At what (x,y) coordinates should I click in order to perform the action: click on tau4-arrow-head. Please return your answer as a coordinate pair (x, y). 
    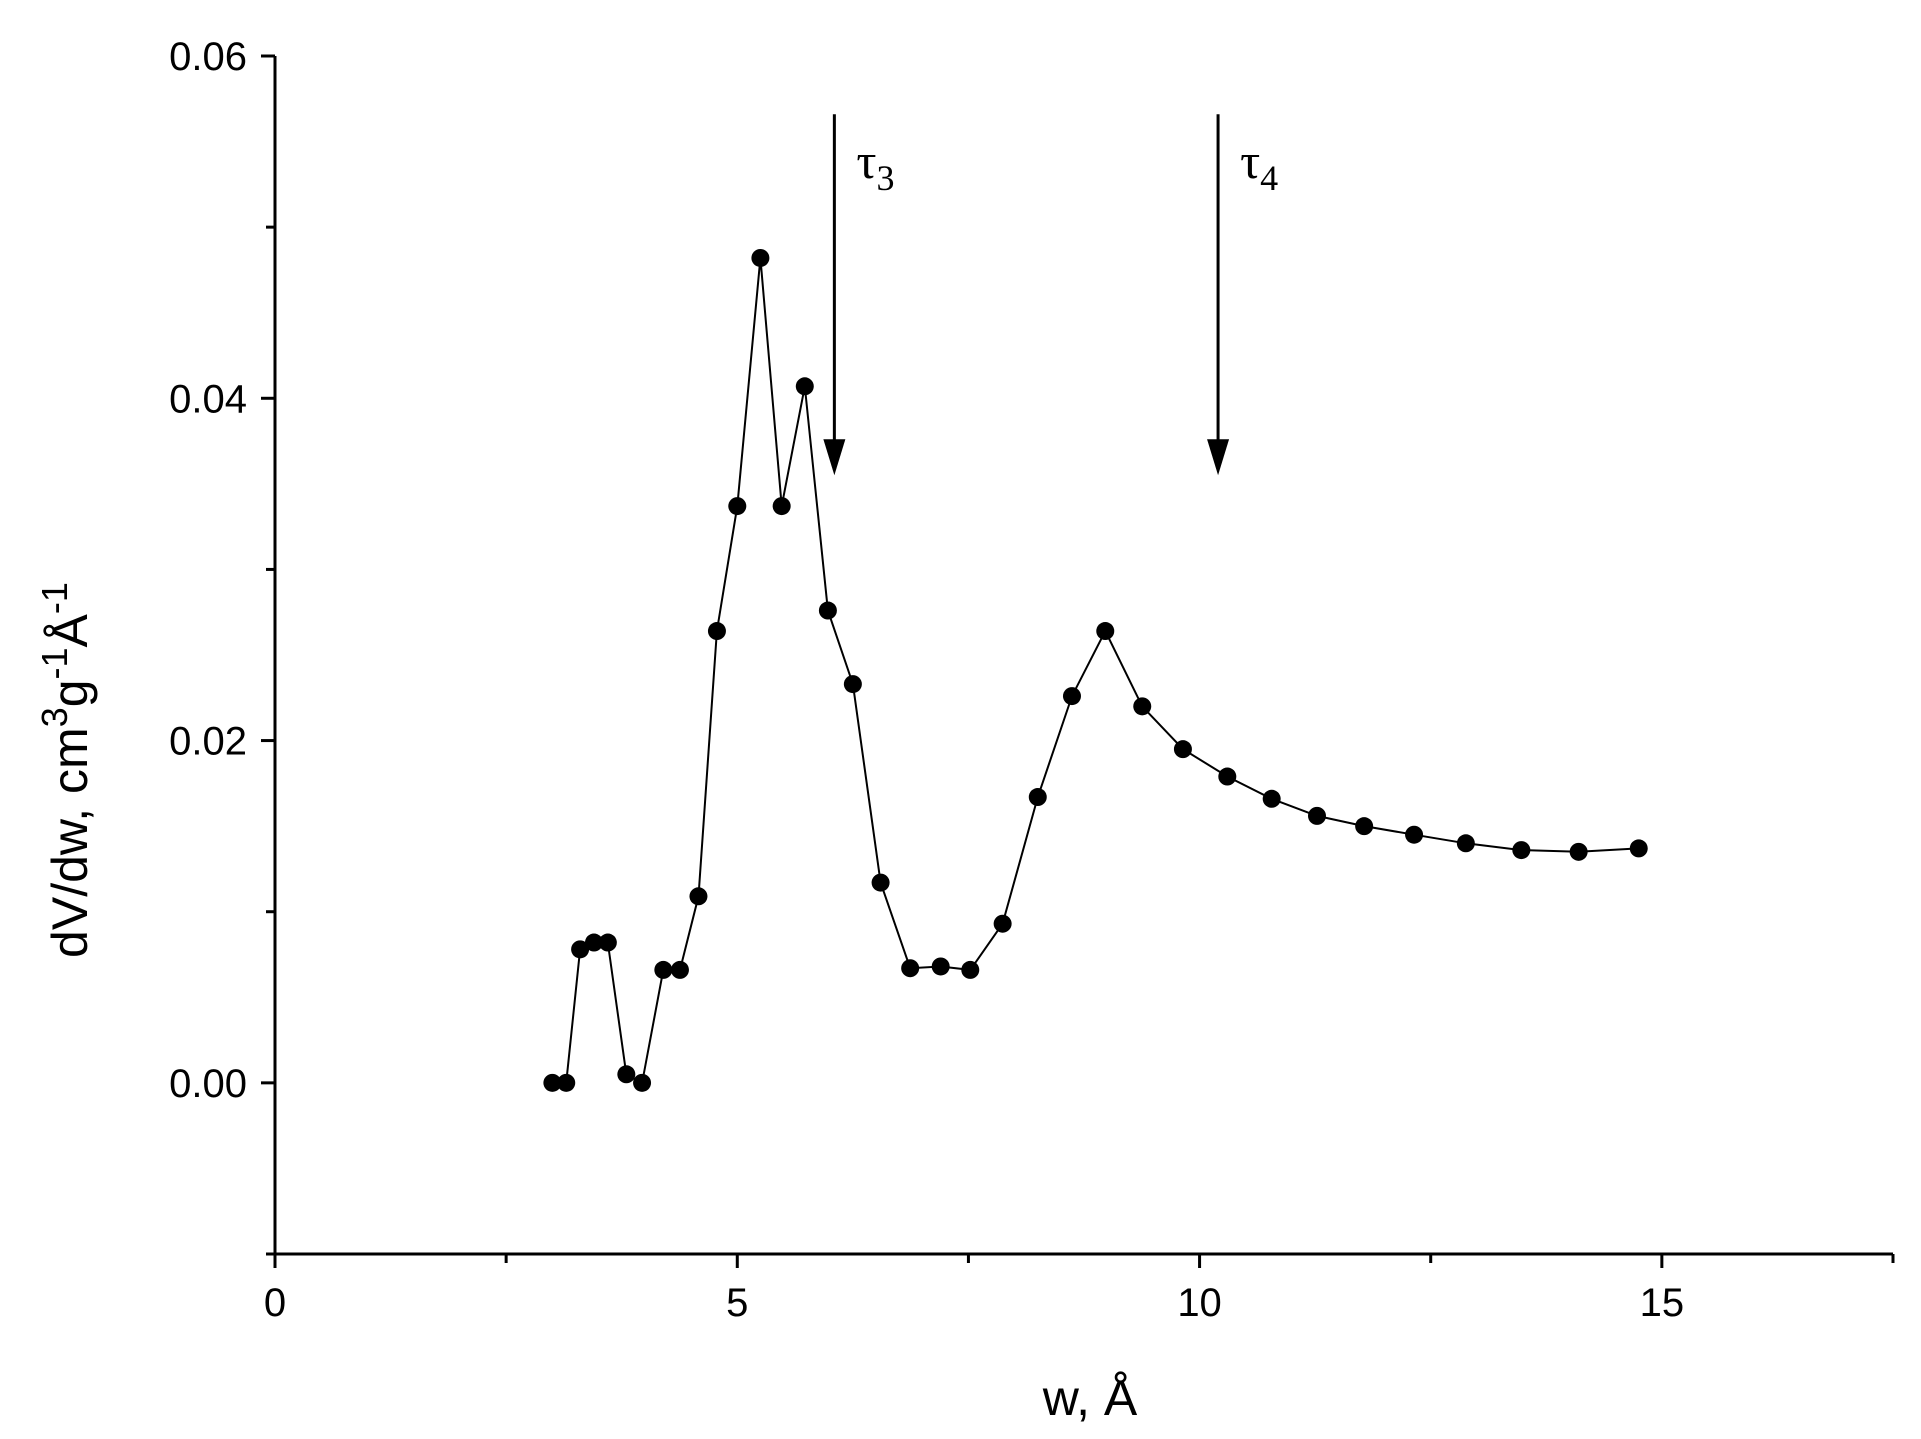
    Looking at the image, I should click on (1218, 457).